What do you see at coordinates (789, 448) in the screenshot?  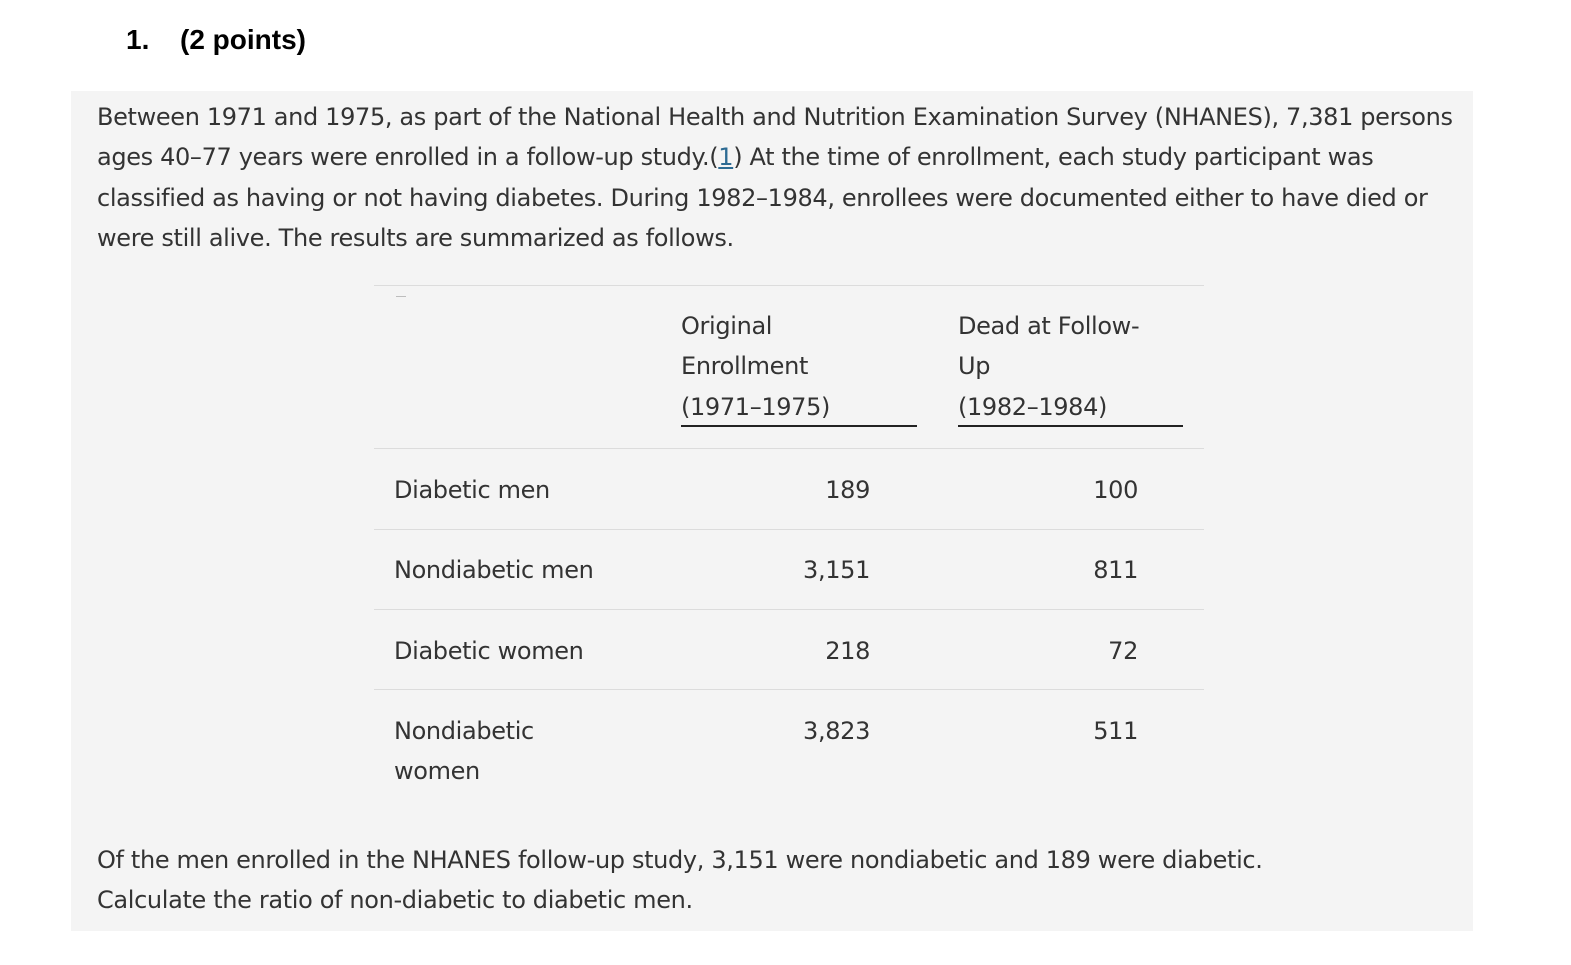 I see `header-bottom-rule` at bounding box center [789, 448].